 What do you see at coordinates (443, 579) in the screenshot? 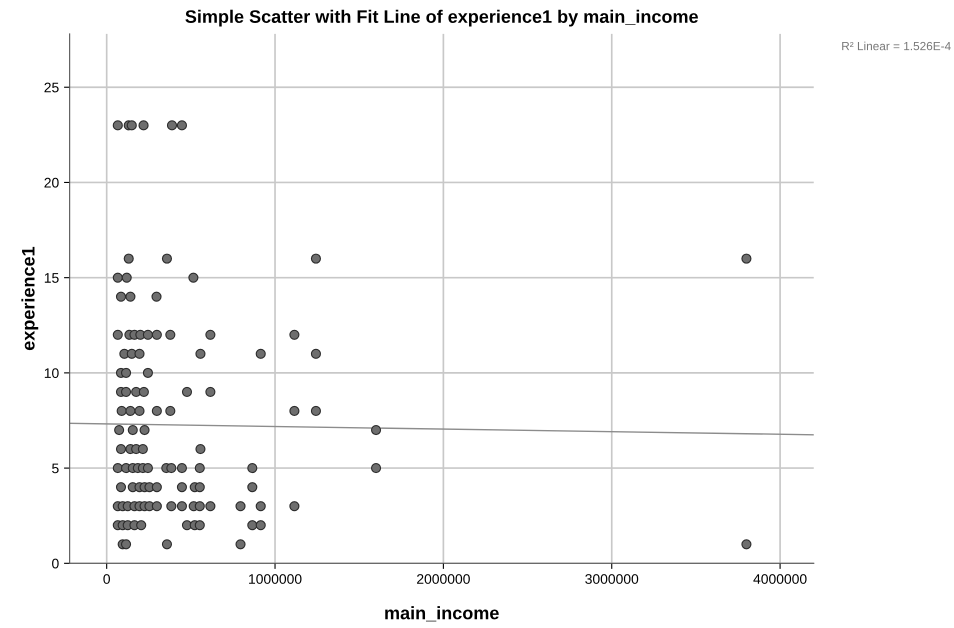
I see `x-tick-label: 2000000` at bounding box center [443, 579].